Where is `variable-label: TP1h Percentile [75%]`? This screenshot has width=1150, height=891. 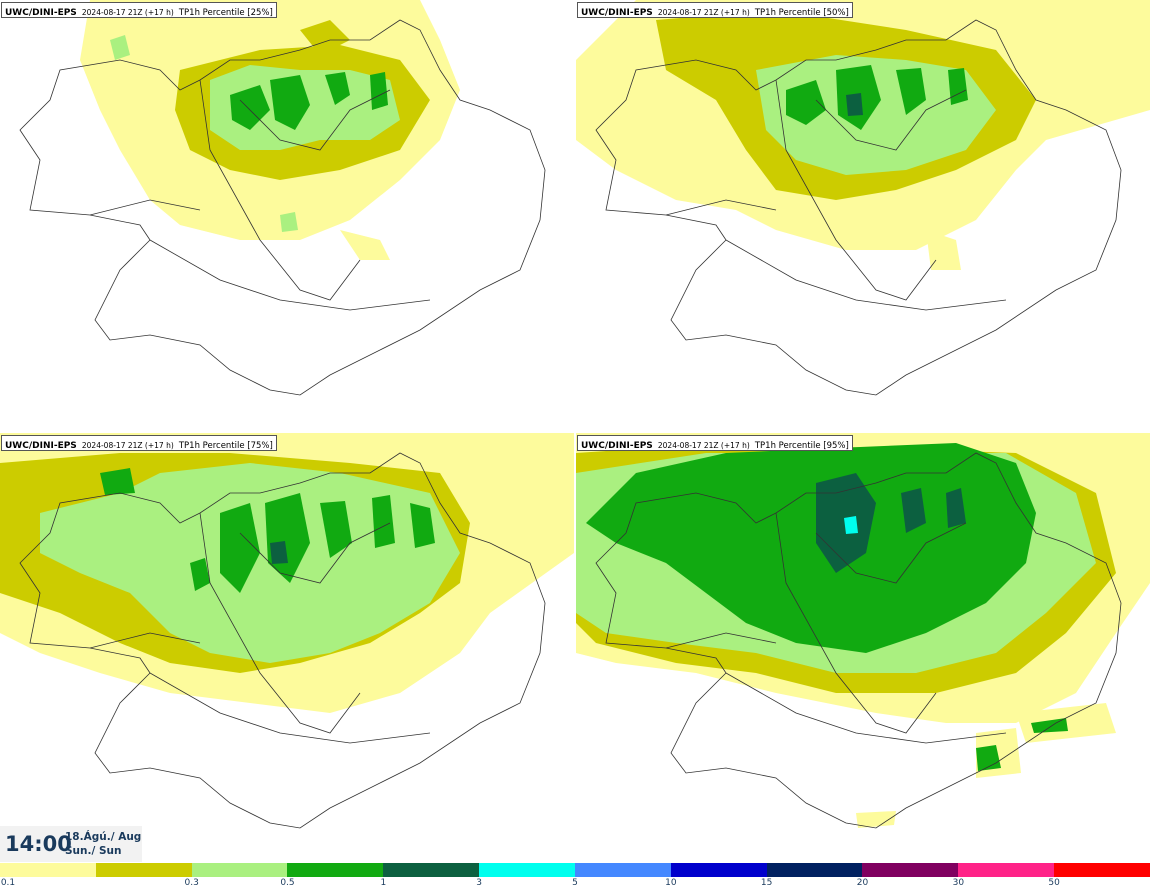
variable-label: TP1h Percentile [75%] is located at coordinates (225, 446).